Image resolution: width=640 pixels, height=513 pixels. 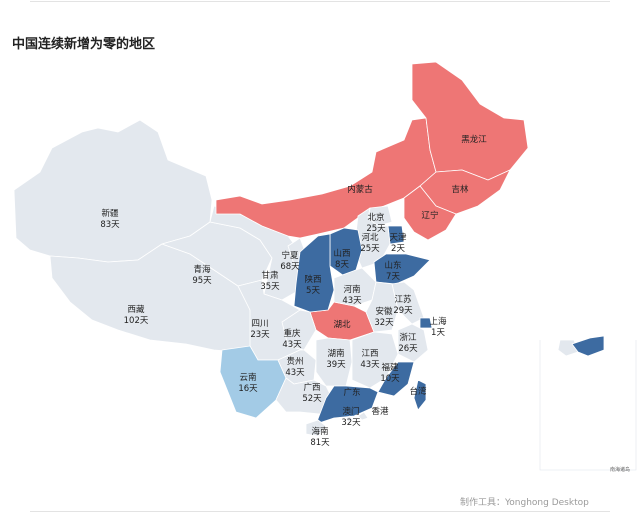 What do you see at coordinates (384, 317) in the screenshot?
I see `region-label-安徽: 安徽 32天` at bounding box center [384, 317].